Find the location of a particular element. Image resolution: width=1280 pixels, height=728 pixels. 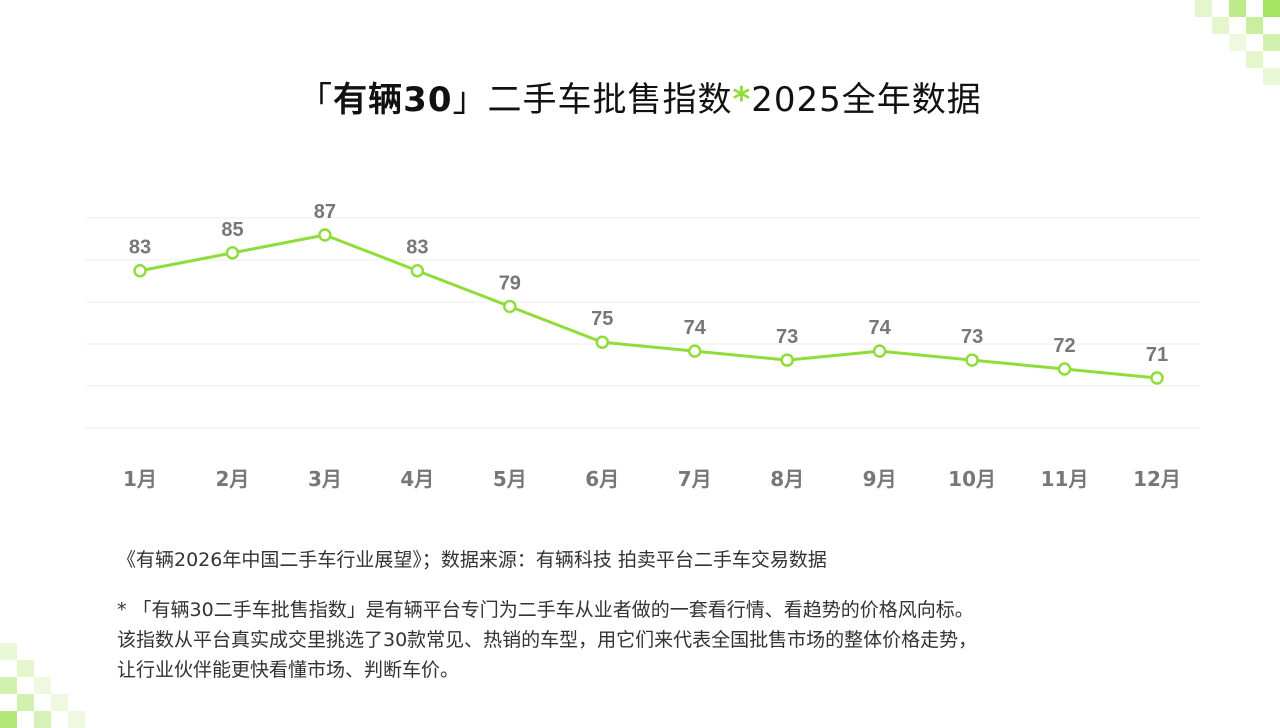

x-tick-label: 12月 is located at coordinates (1157, 479).